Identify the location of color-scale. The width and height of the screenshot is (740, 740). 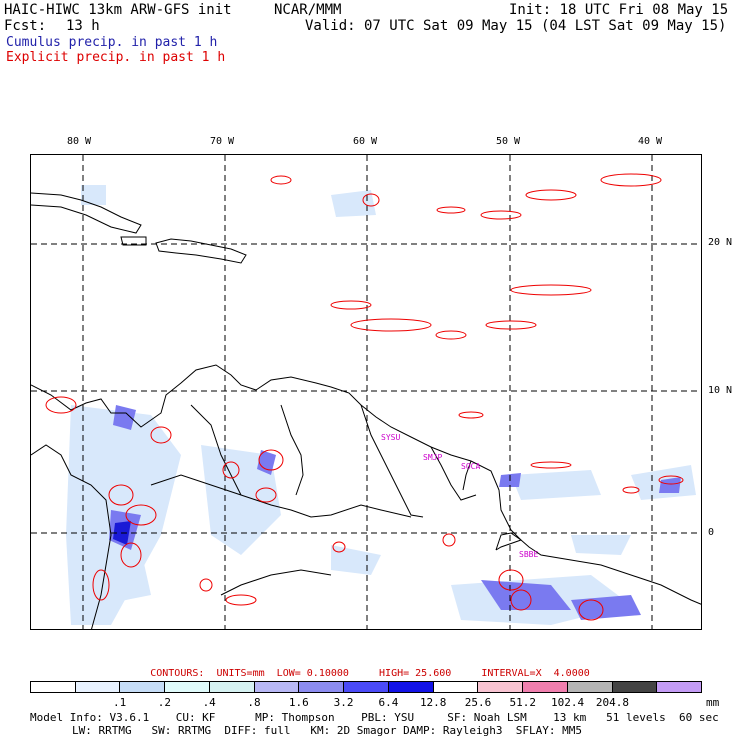
(366, 687).